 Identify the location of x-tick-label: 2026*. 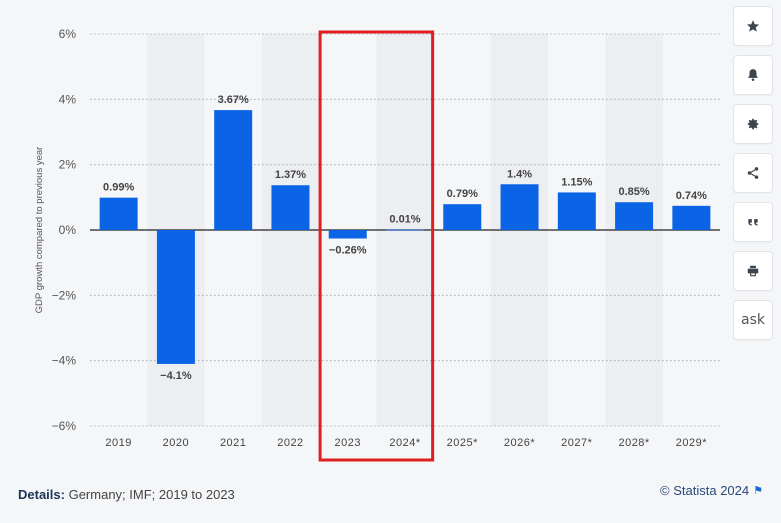
(519, 443).